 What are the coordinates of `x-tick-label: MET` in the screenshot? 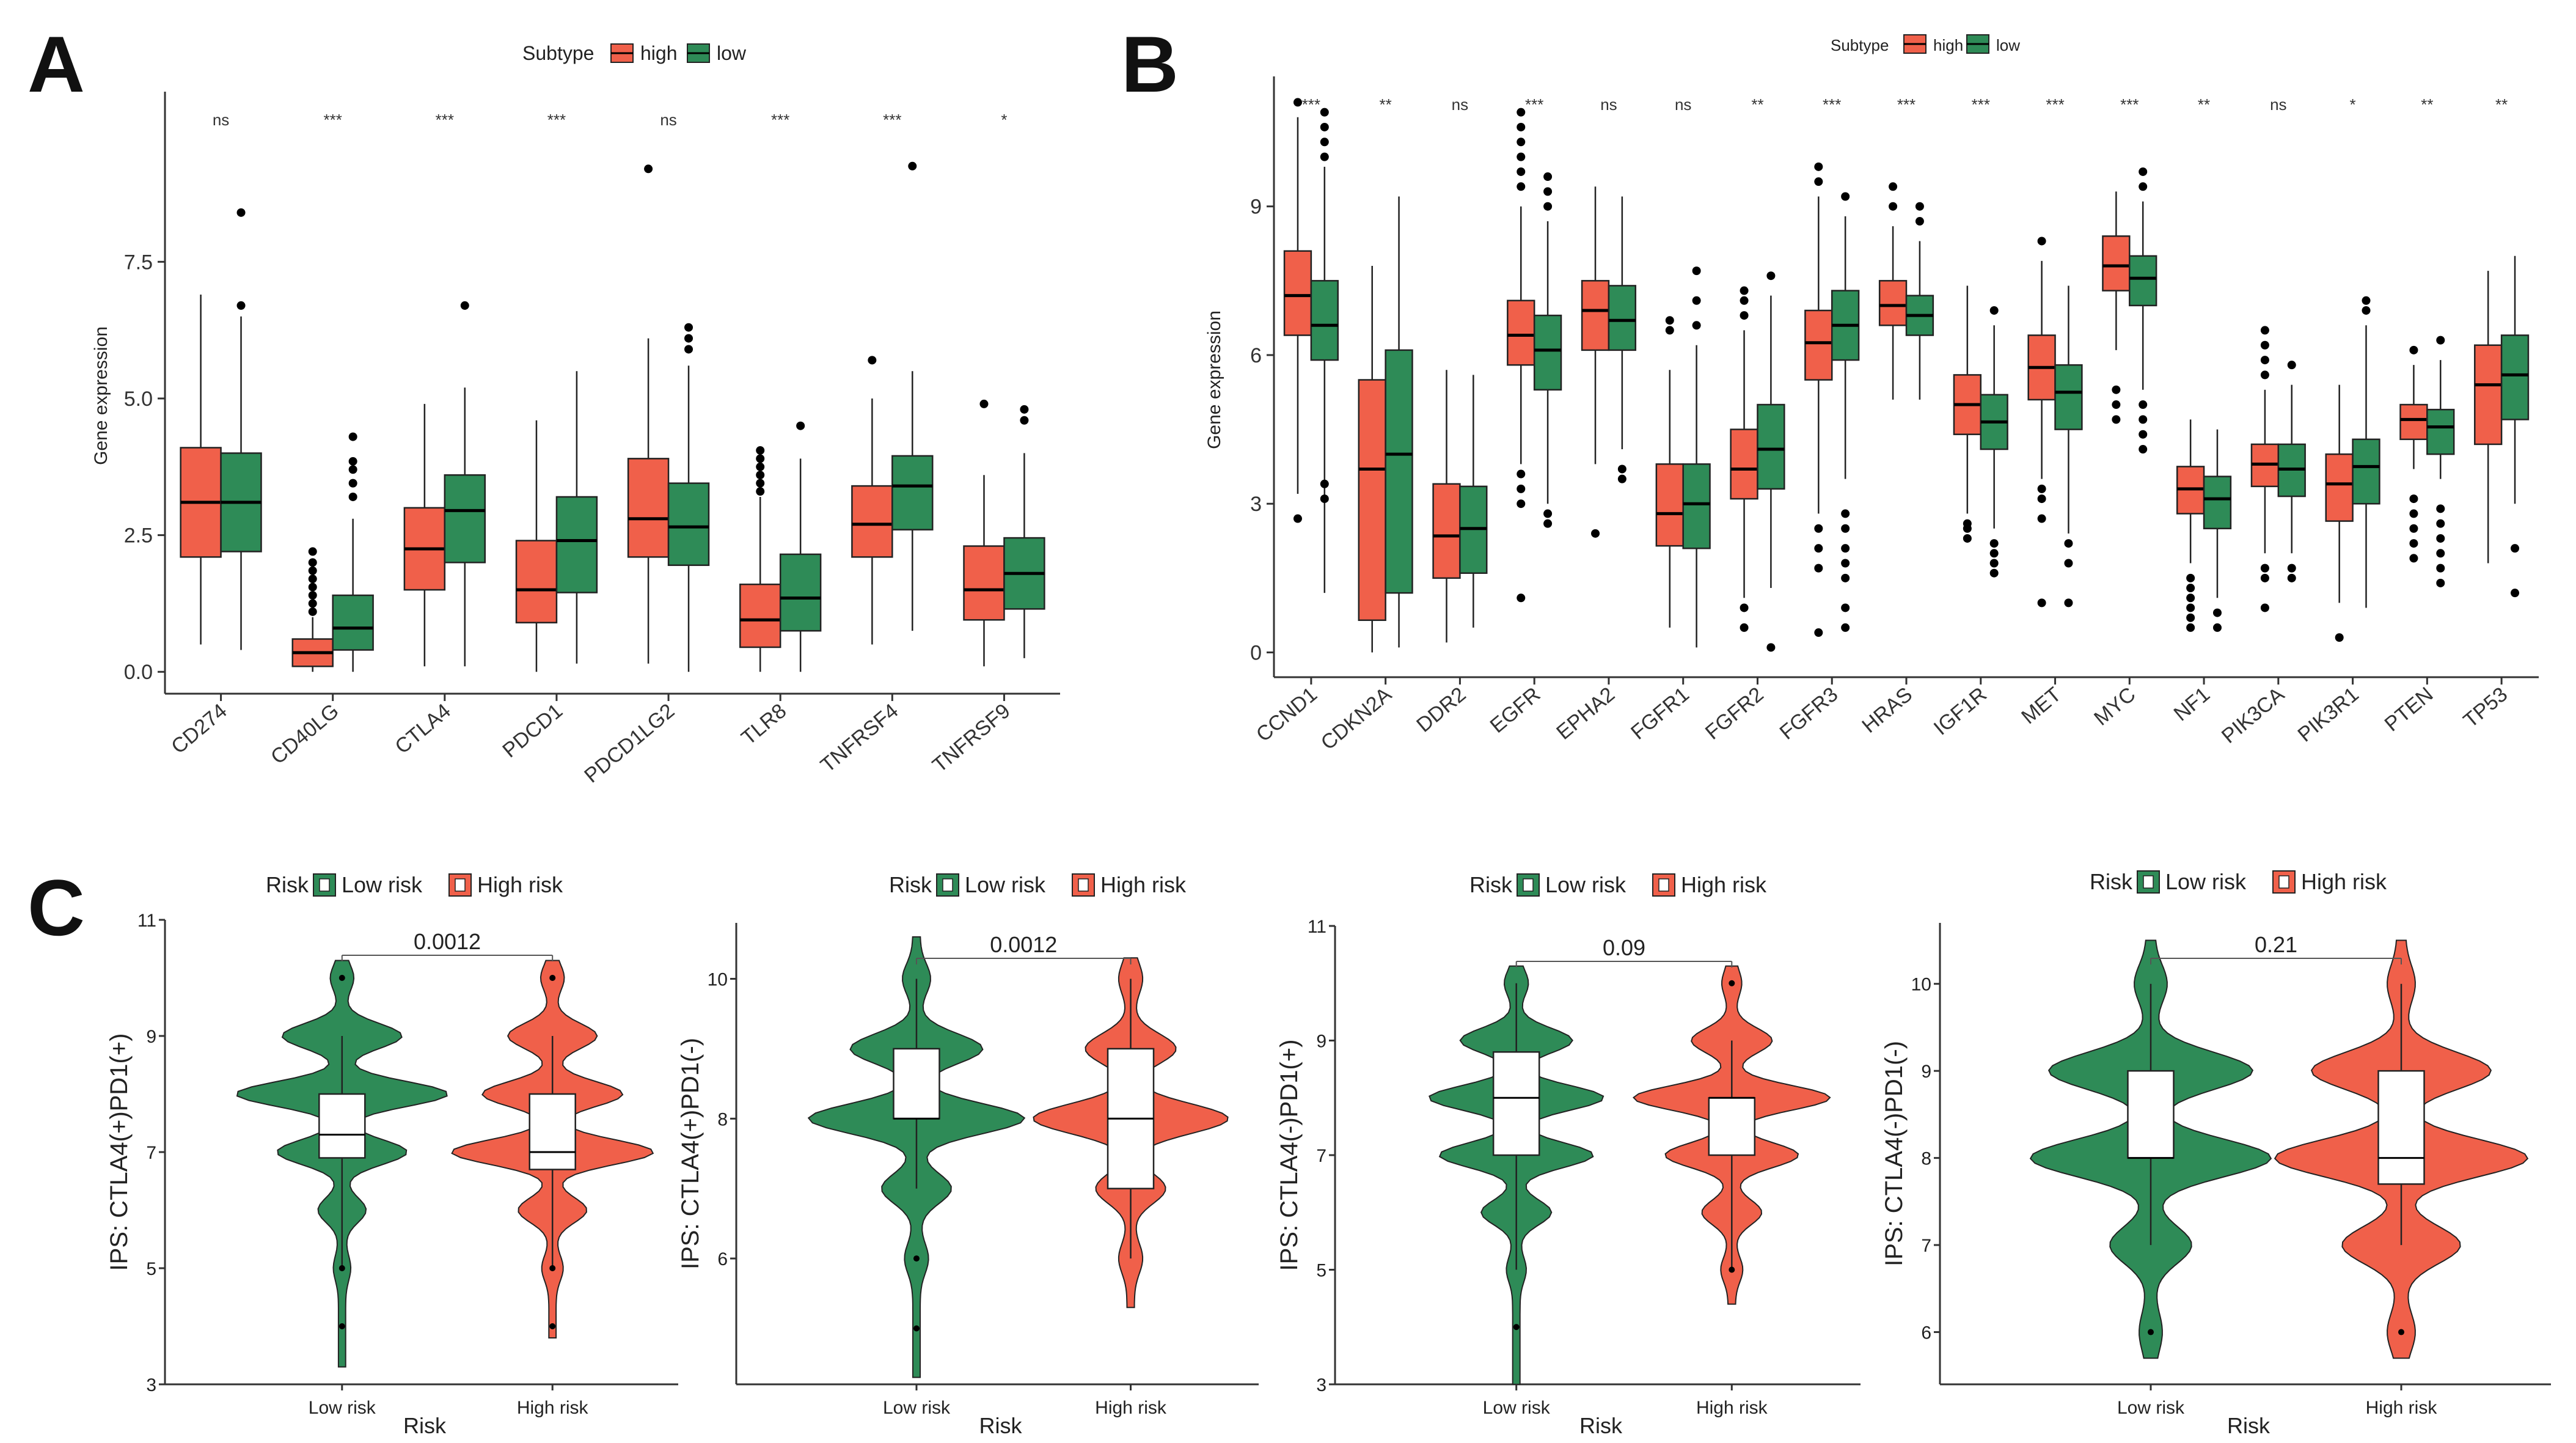 It's located at (2041, 706).